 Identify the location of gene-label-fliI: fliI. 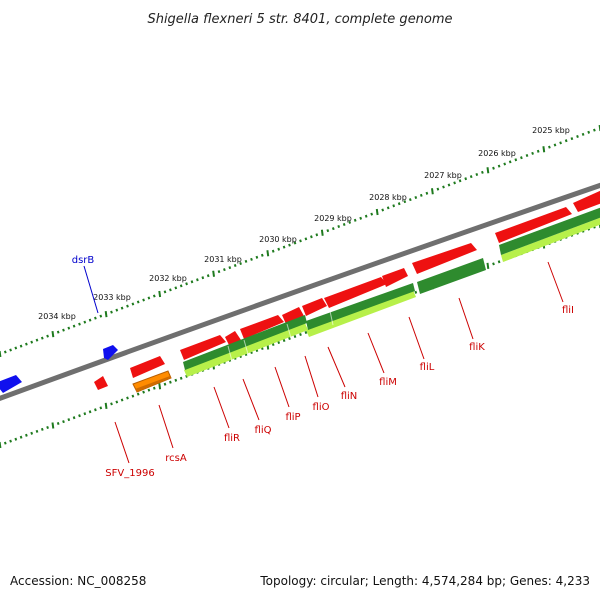
(568, 310).